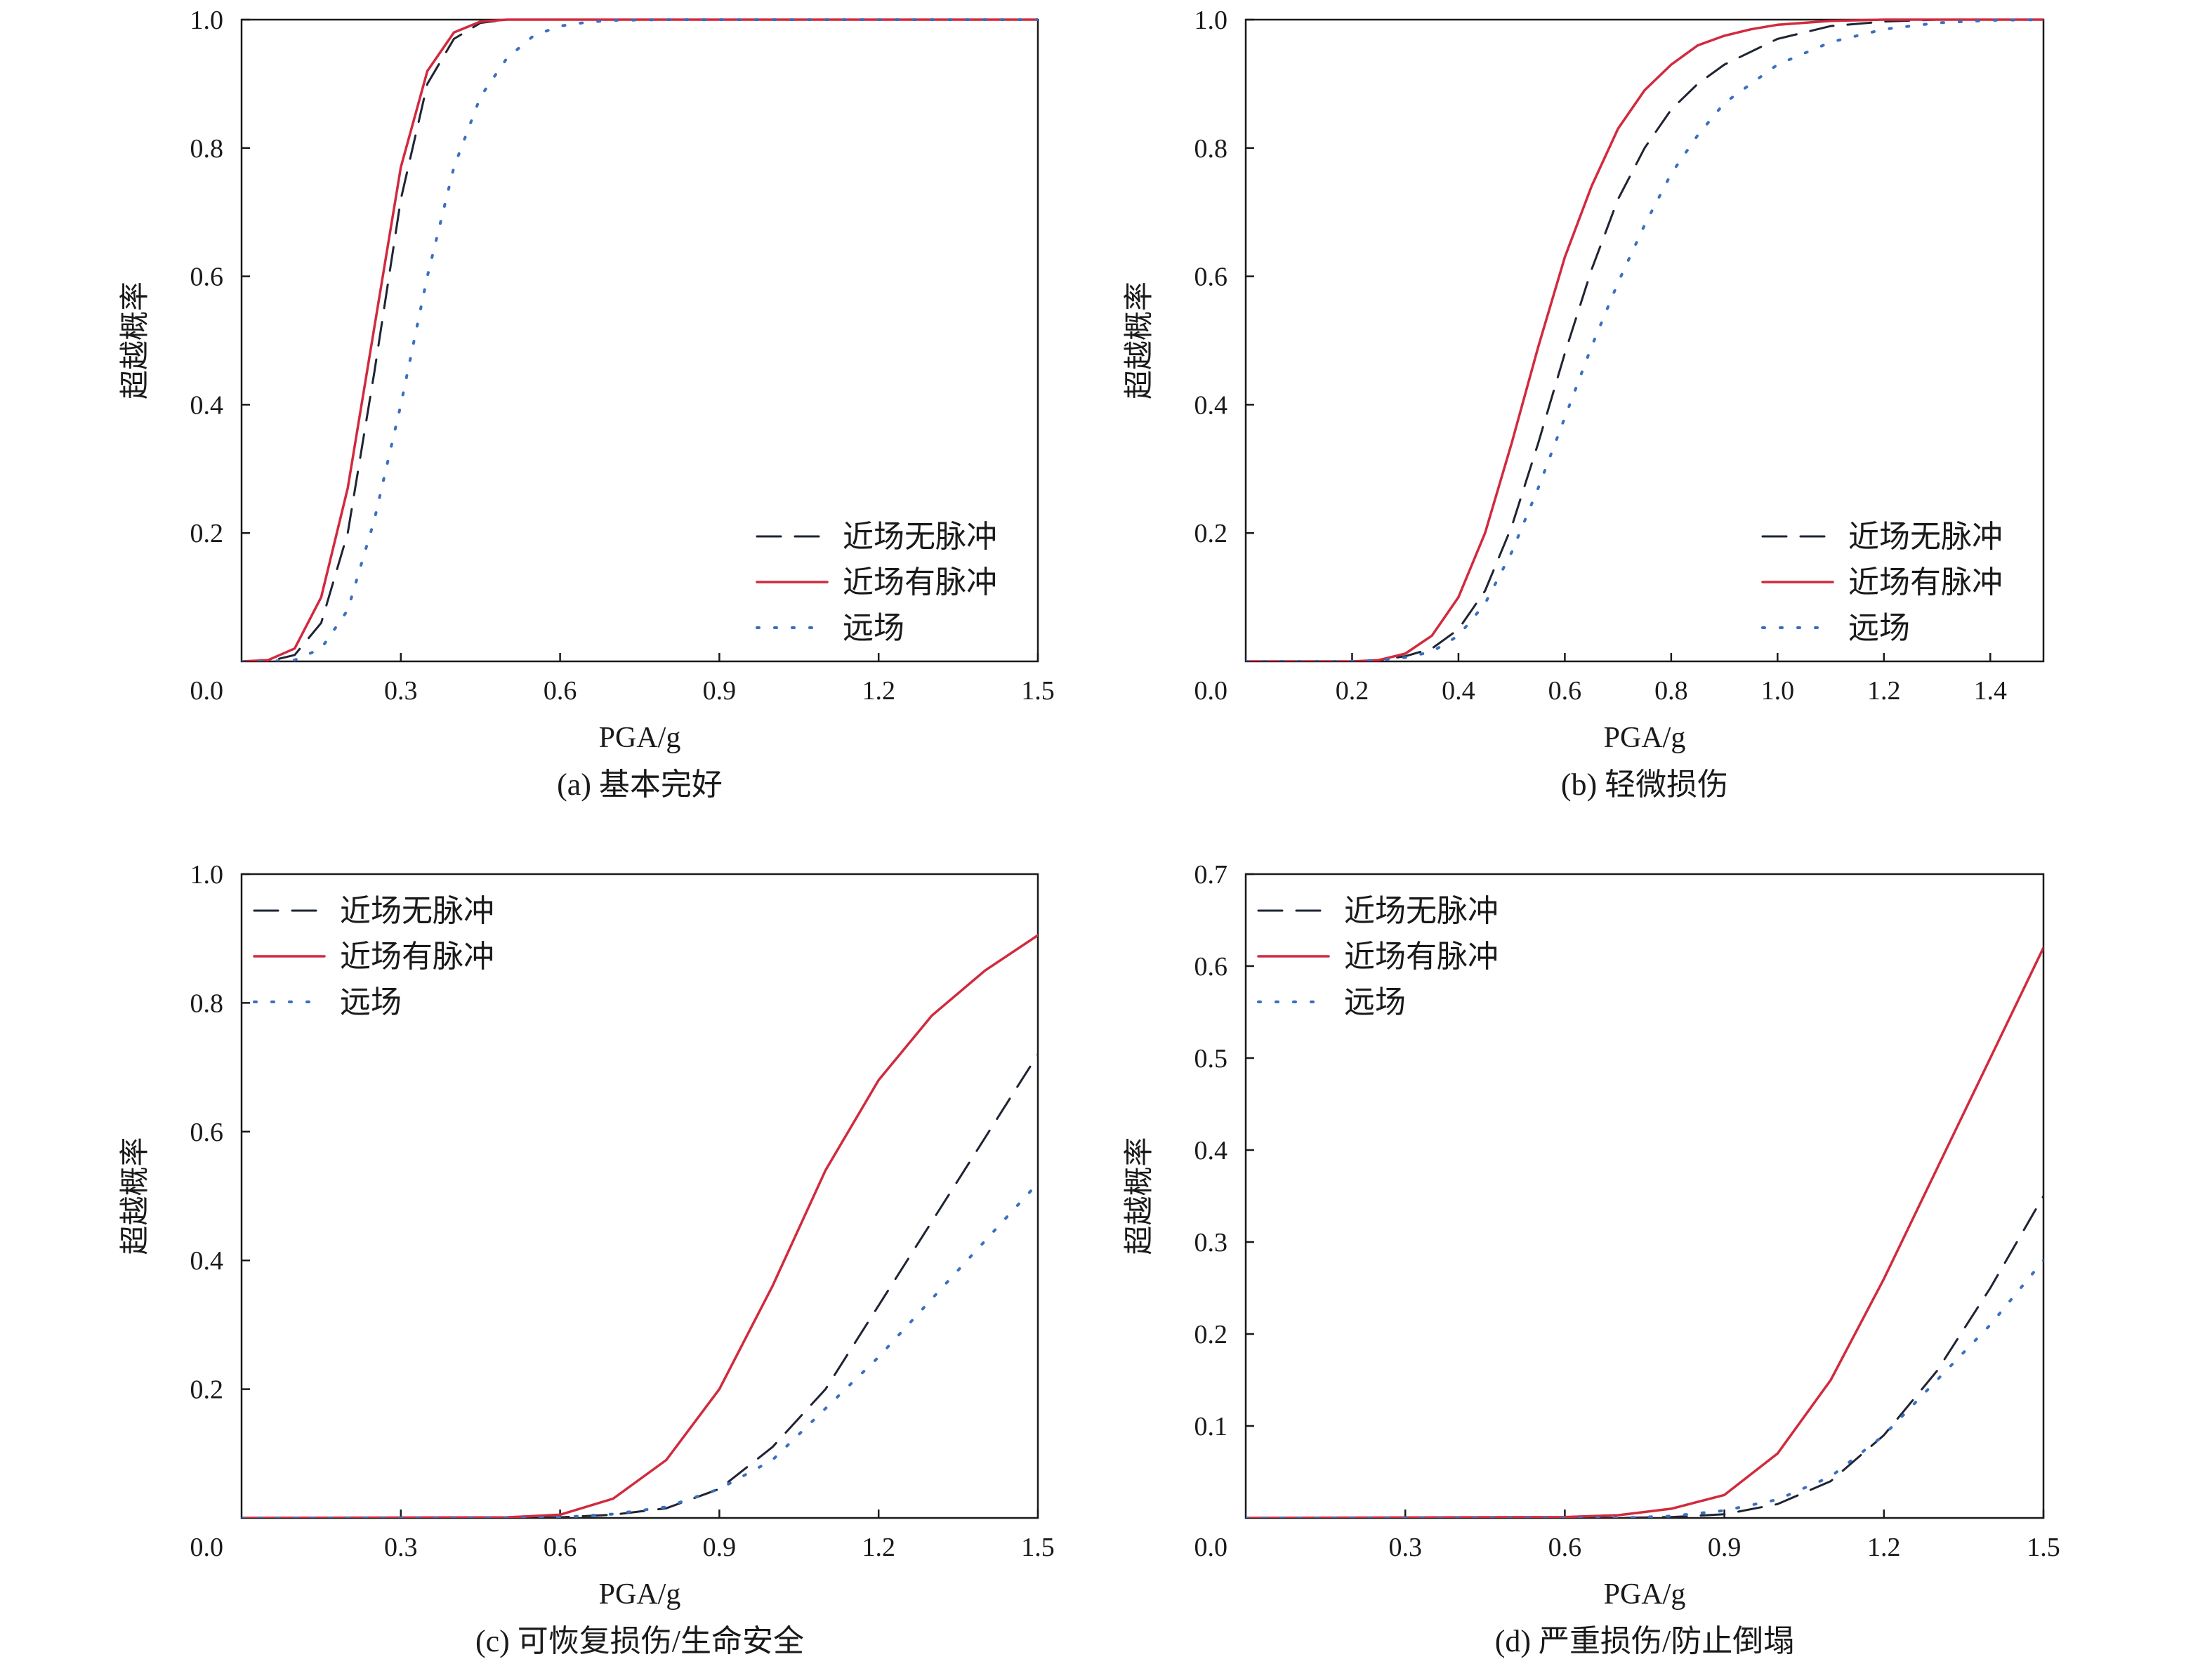 This screenshot has height=1671, width=2212. Describe the element at coordinates (1991, 691) in the screenshot. I see `x-tick-label: 1.4` at that location.